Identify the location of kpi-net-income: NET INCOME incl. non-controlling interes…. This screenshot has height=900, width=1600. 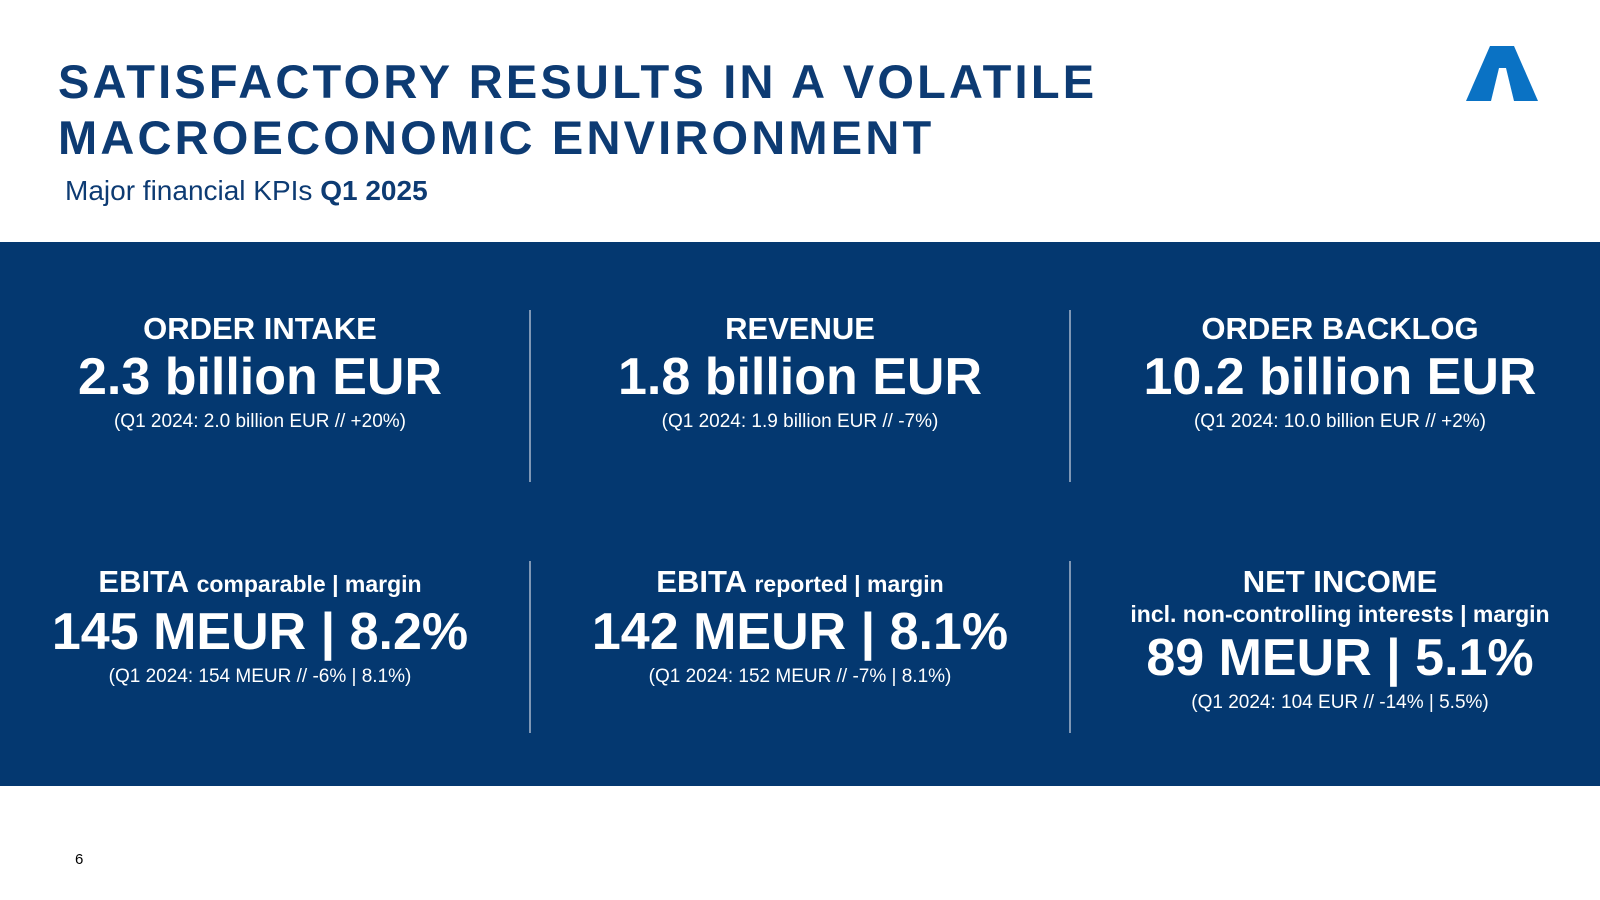
(1335, 640).